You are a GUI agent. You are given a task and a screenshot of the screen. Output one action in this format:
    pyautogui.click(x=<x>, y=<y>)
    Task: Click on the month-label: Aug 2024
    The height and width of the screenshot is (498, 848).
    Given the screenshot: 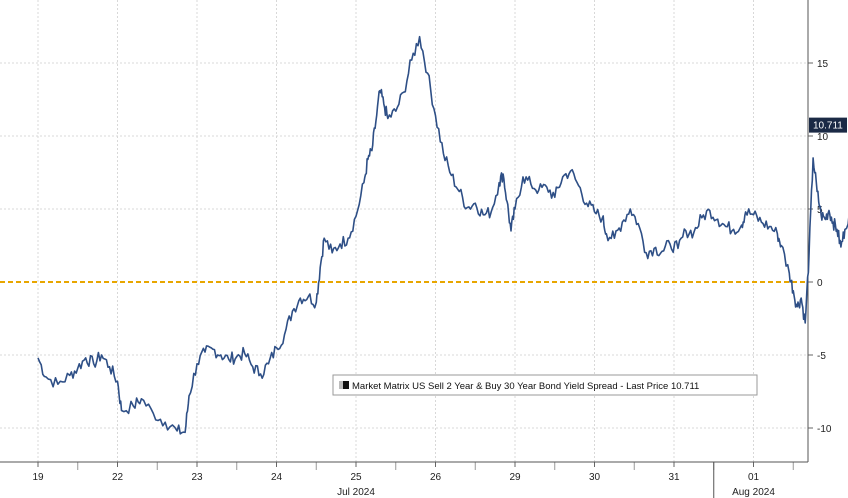 What is the action you would take?
    pyautogui.click(x=753, y=492)
    